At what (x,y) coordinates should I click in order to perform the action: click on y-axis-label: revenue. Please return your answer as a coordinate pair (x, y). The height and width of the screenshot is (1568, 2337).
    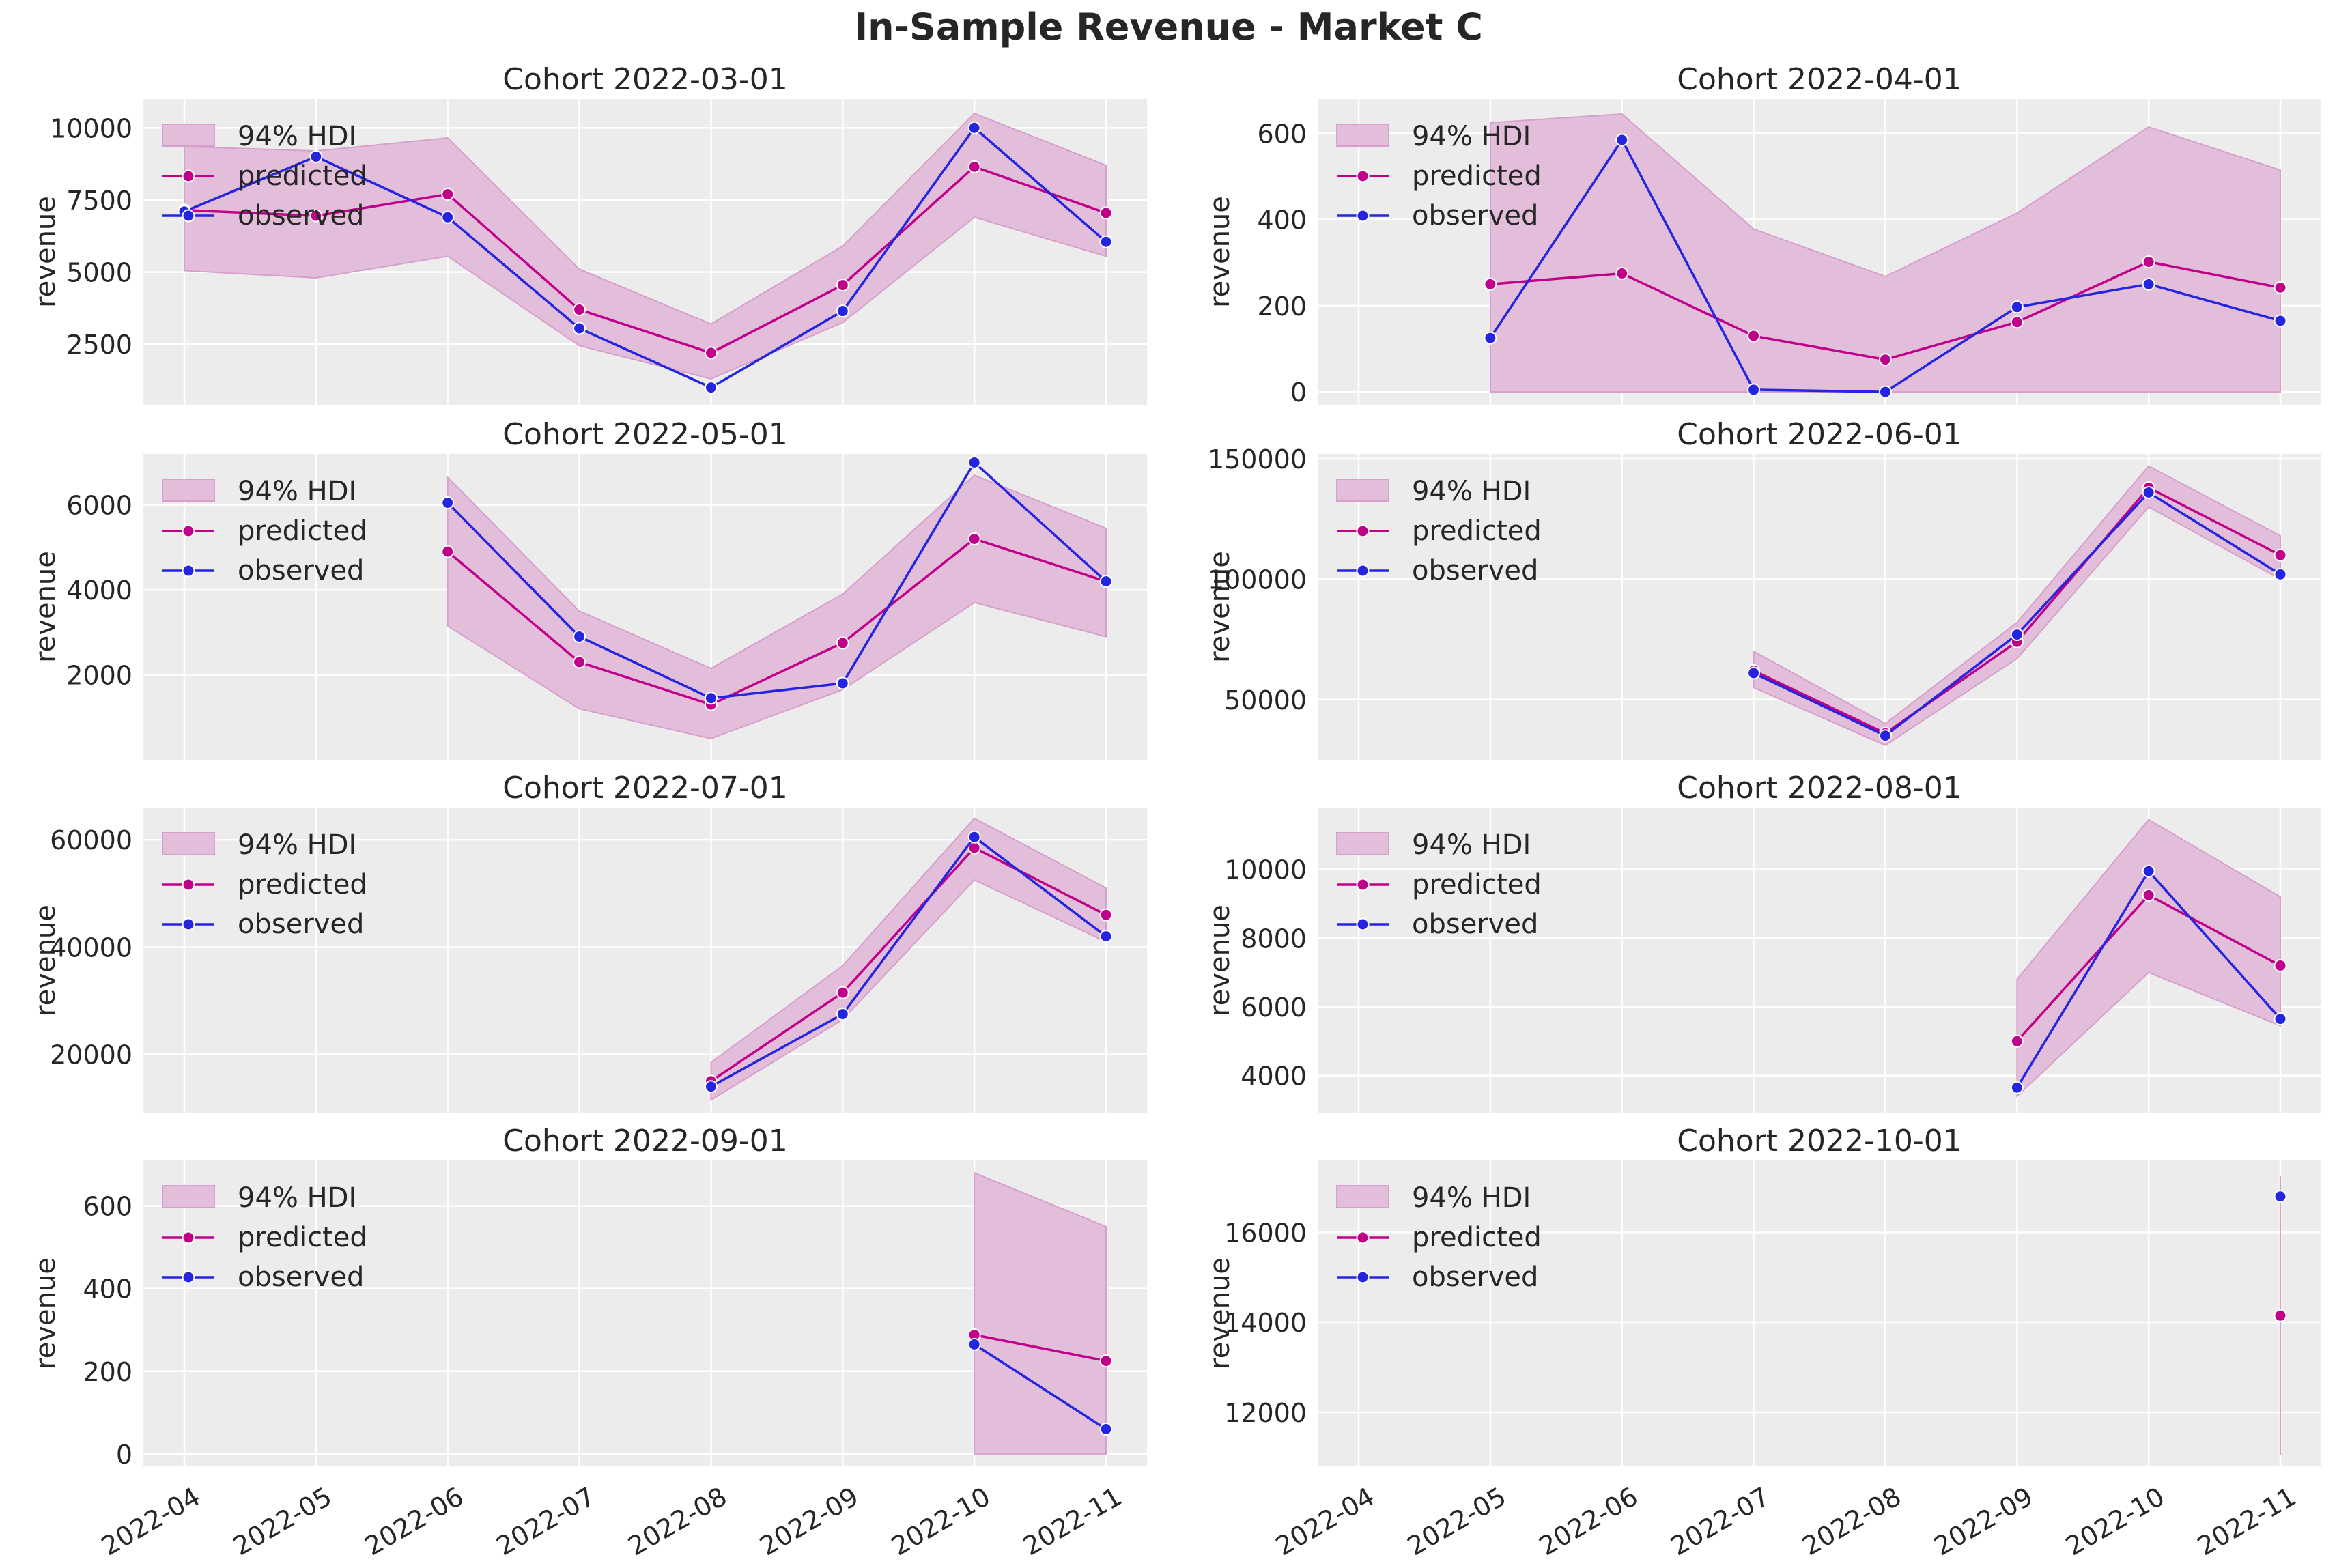
    Looking at the image, I should click on (1220, 960).